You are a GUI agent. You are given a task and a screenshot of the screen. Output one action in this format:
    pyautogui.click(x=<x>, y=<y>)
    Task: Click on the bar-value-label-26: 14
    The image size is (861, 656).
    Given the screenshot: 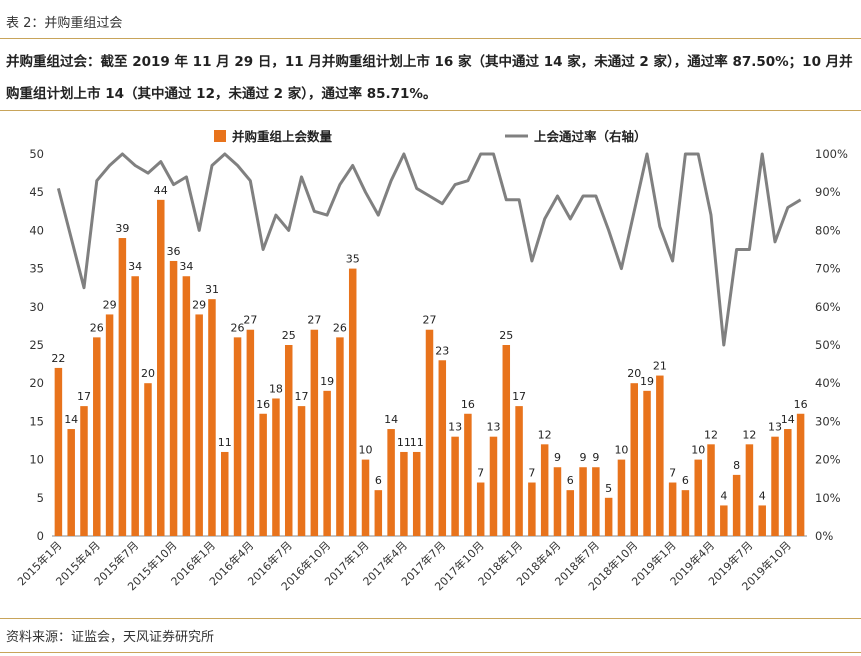 What is the action you would take?
    pyautogui.click(x=391, y=419)
    